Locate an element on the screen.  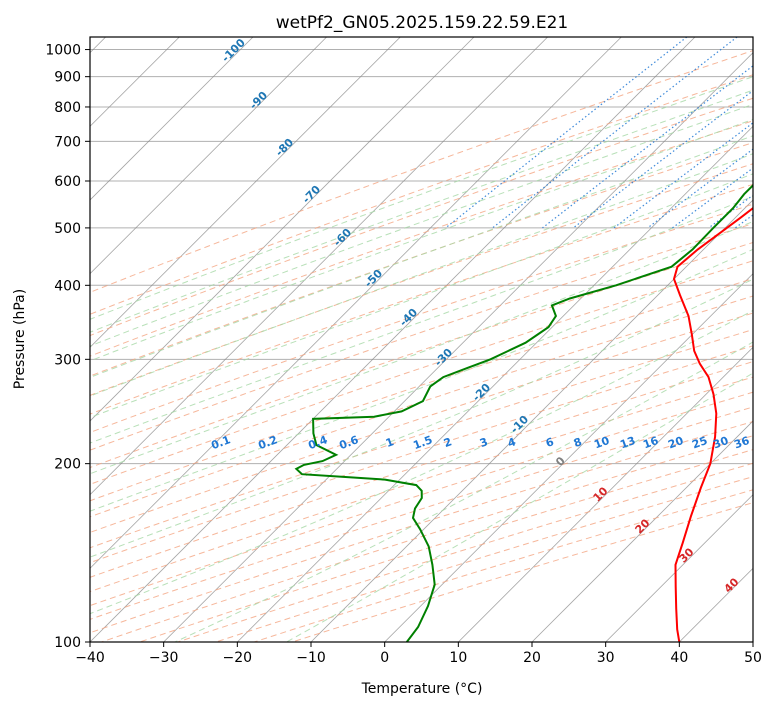
mixing-ratio-label: 4 is located at coordinates (512, 442).